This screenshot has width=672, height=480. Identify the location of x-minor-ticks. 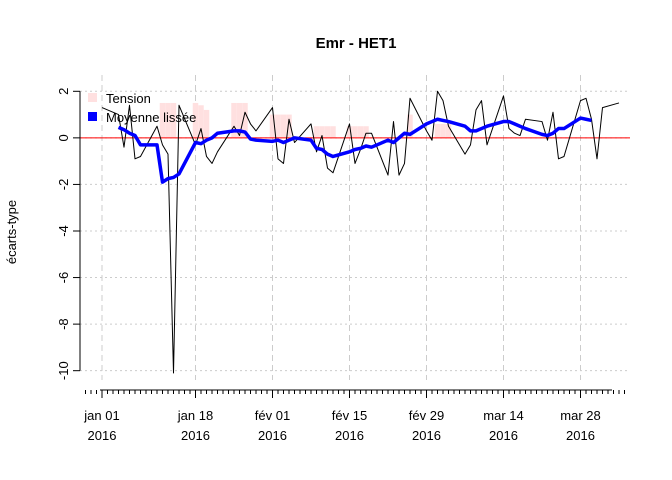
(355, 392).